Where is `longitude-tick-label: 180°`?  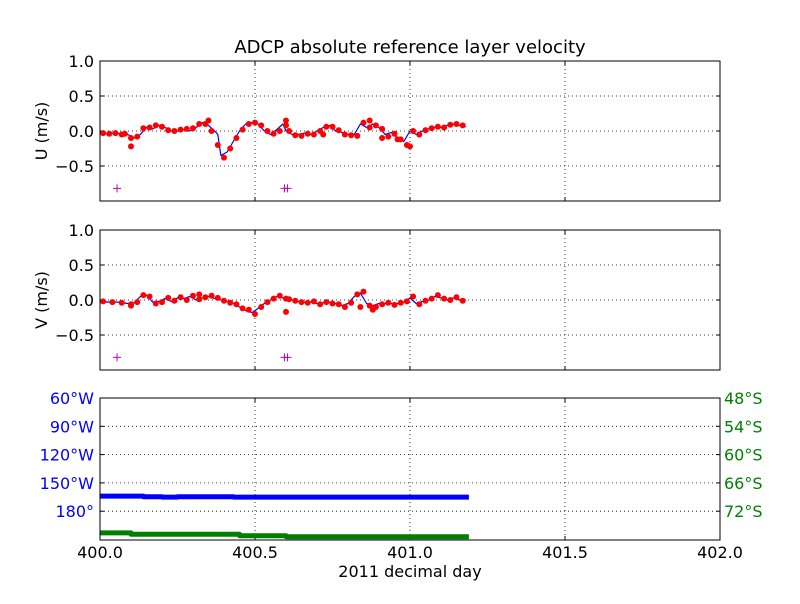
longitude-tick-label: 180° is located at coordinates (74, 511).